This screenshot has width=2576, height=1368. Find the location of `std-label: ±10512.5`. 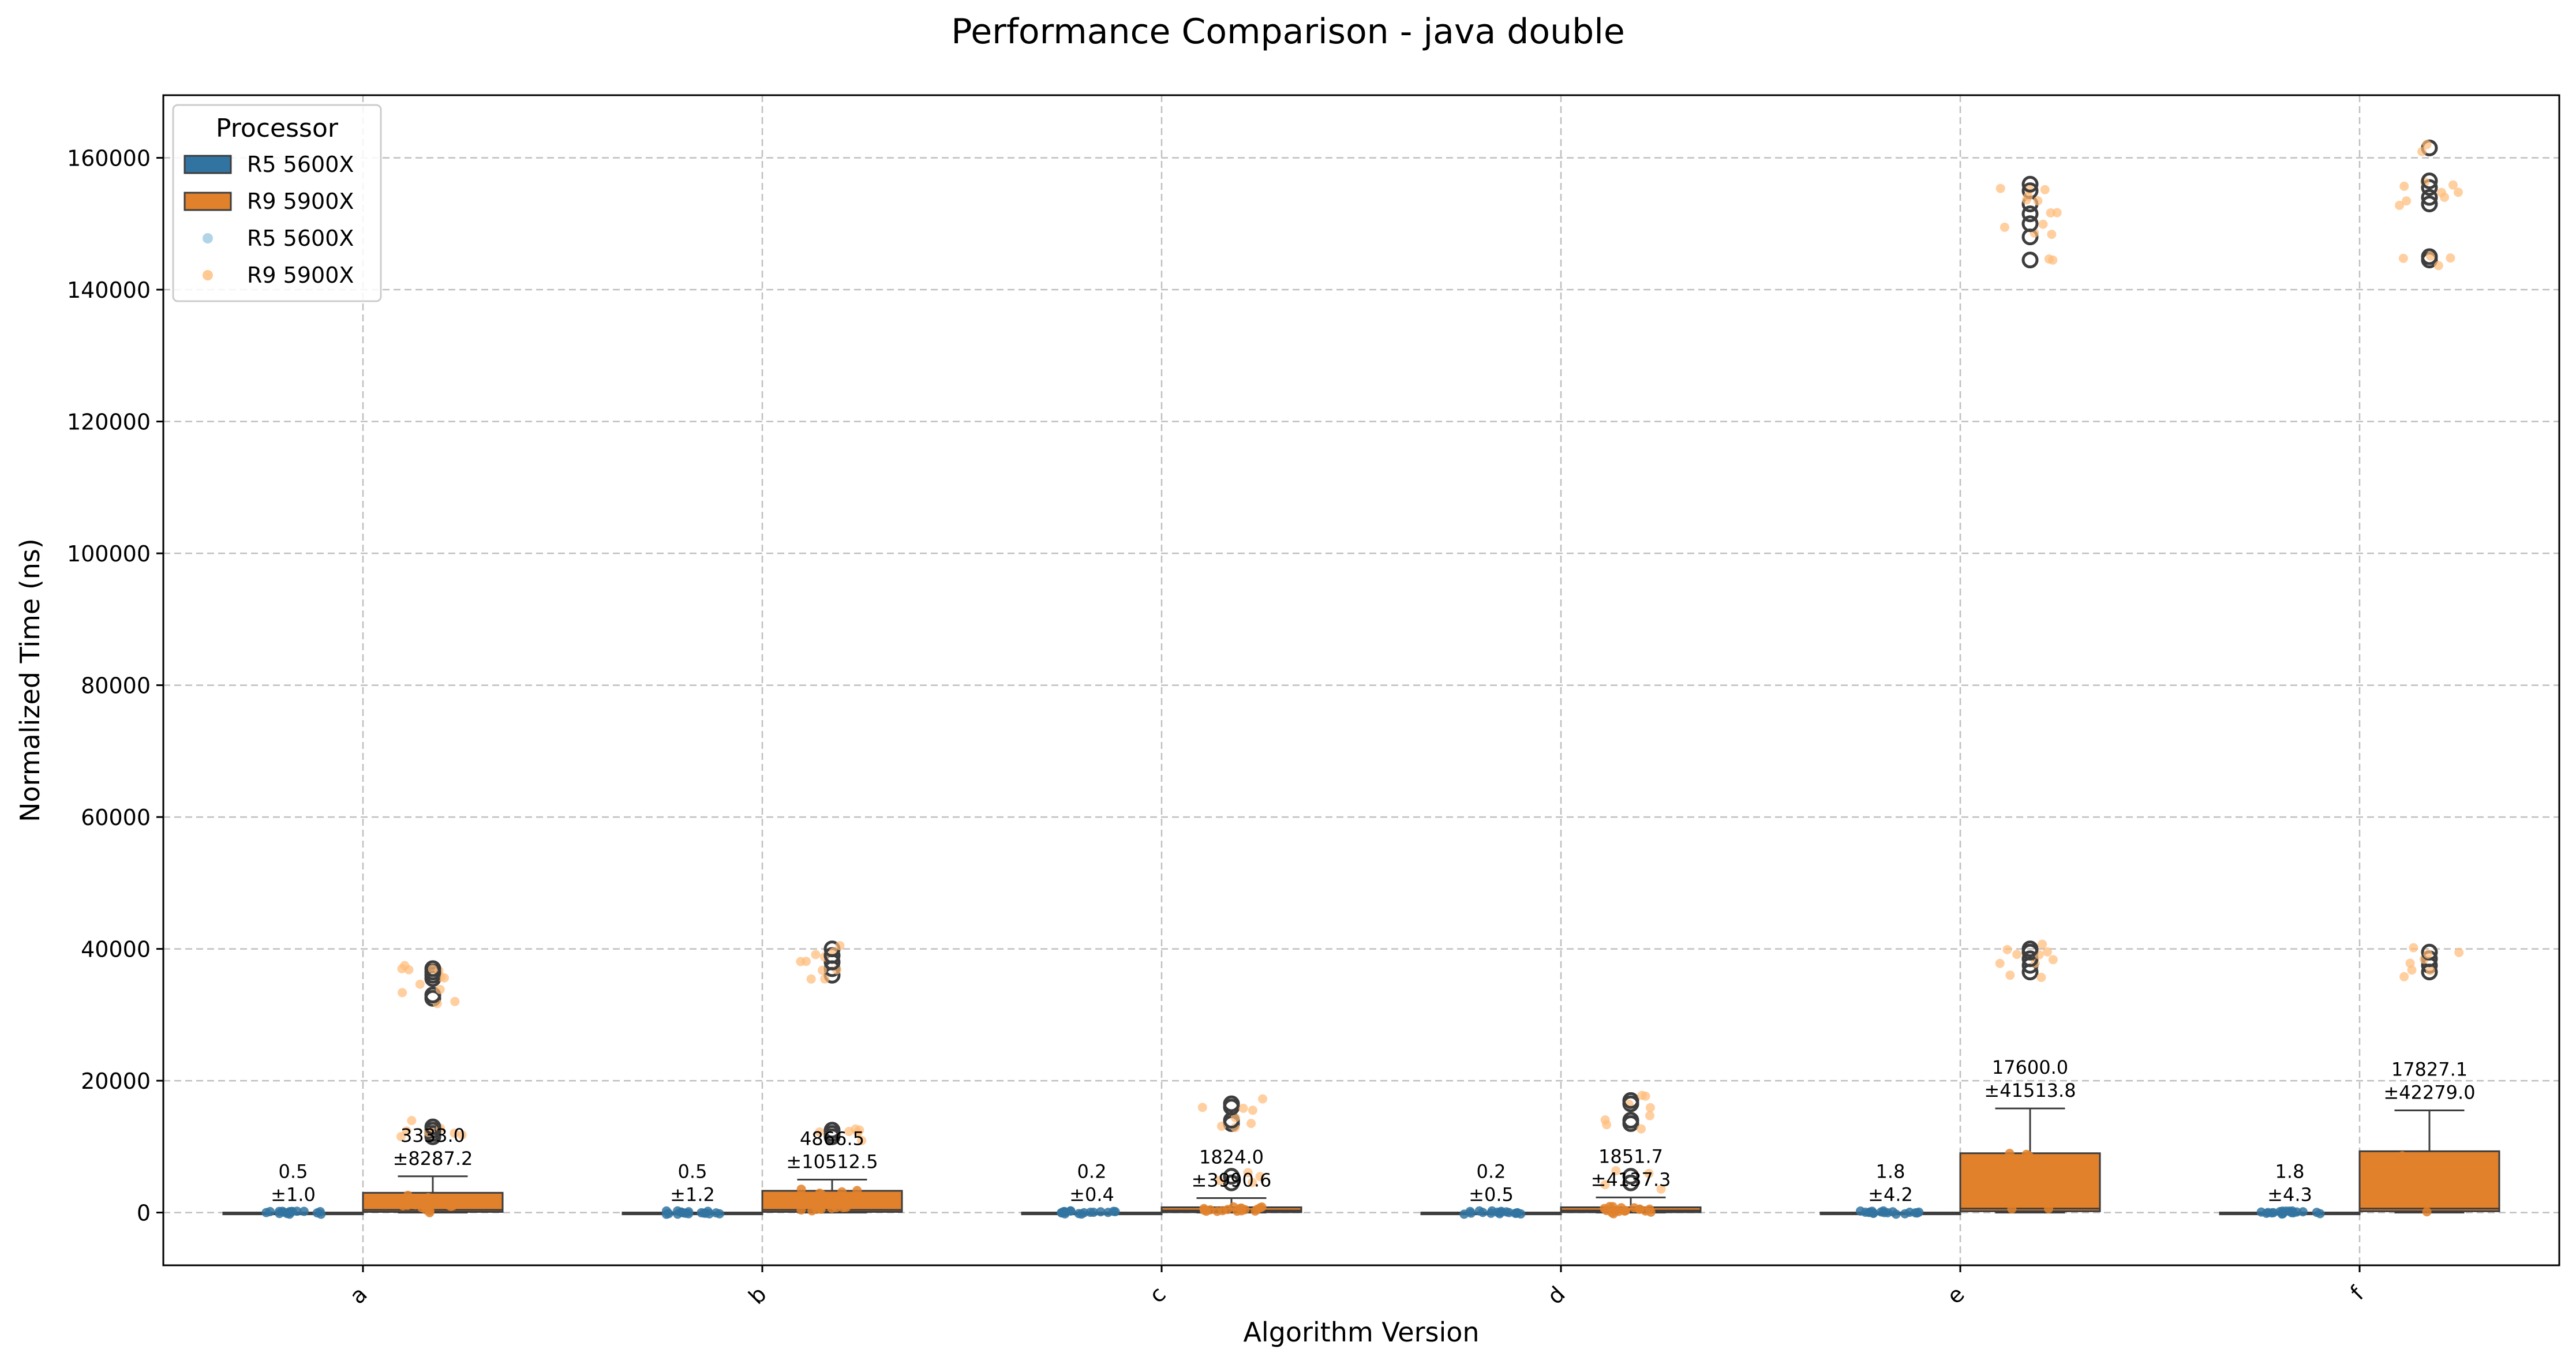

std-label: ±10512.5 is located at coordinates (832, 1161).